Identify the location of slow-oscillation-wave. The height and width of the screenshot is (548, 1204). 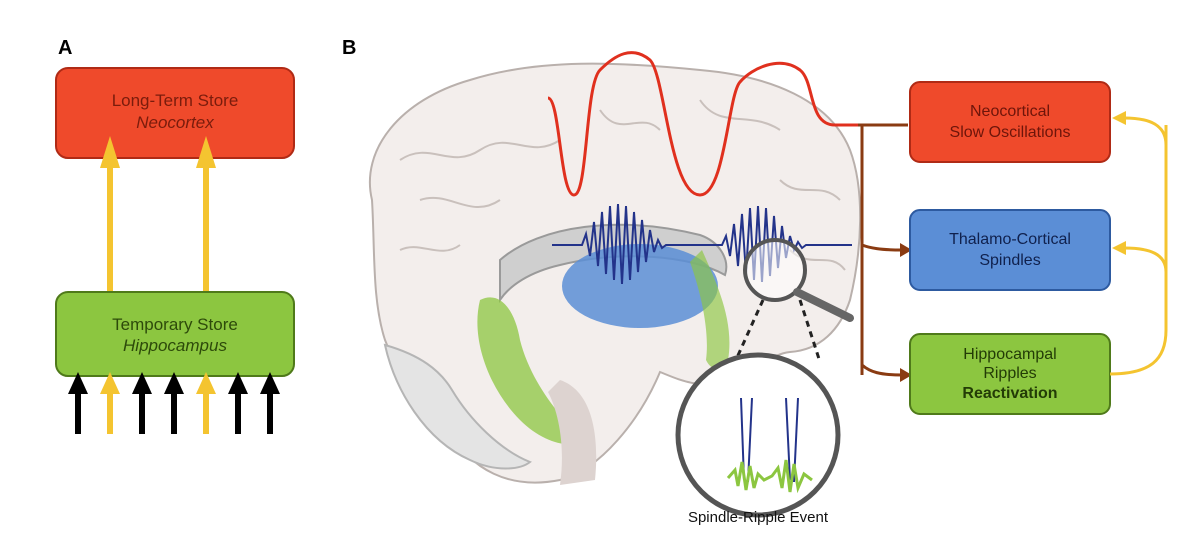
(702, 124).